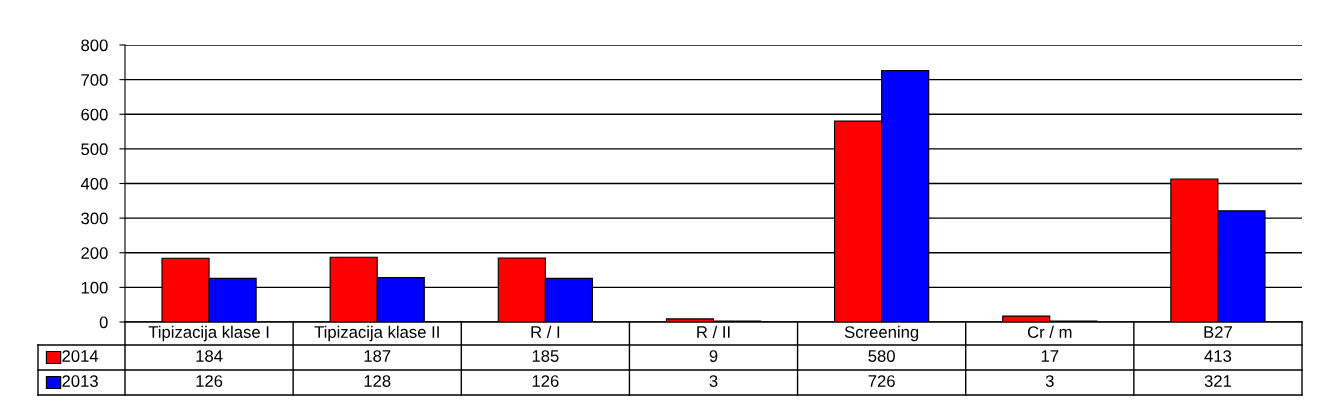 The image size is (1317, 410). What do you see at coordinates (713, 356) in the screenshot?
I see `data-label: 9` at bounding box center [713, 356].